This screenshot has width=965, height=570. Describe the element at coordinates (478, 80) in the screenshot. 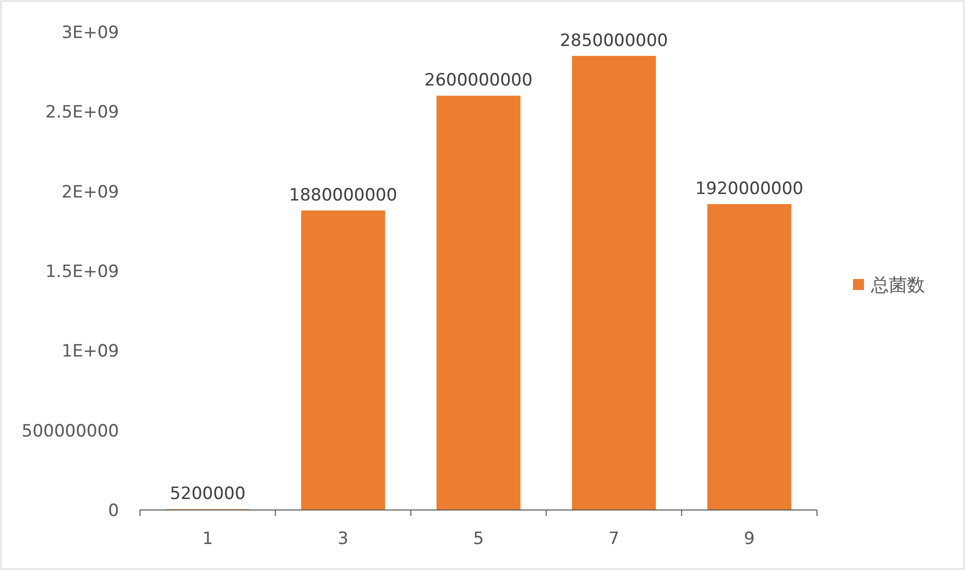

I see `data-label: 2600000000` at that location.